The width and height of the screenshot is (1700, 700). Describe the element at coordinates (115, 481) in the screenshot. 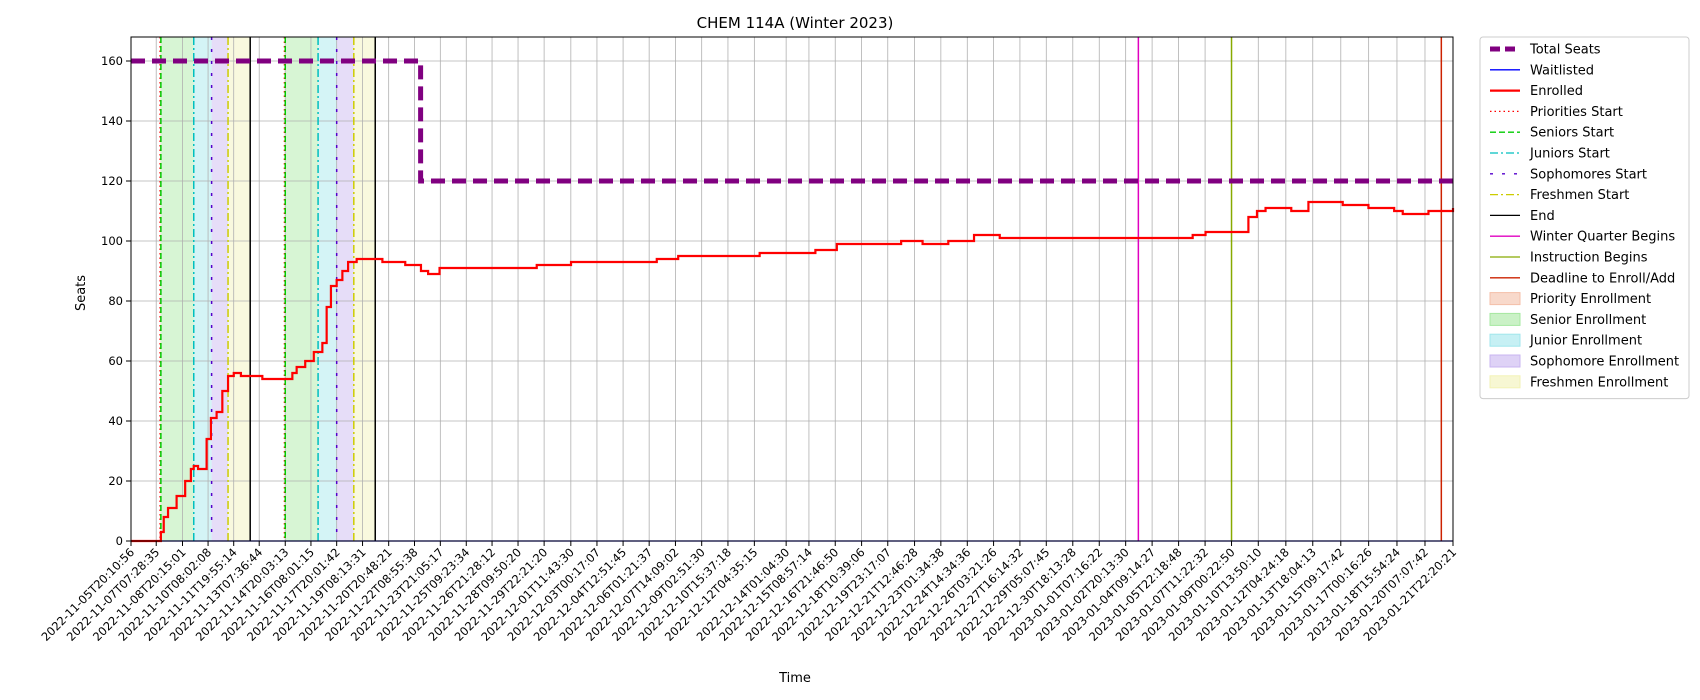

I see `y-tick-label: 20` at that location.